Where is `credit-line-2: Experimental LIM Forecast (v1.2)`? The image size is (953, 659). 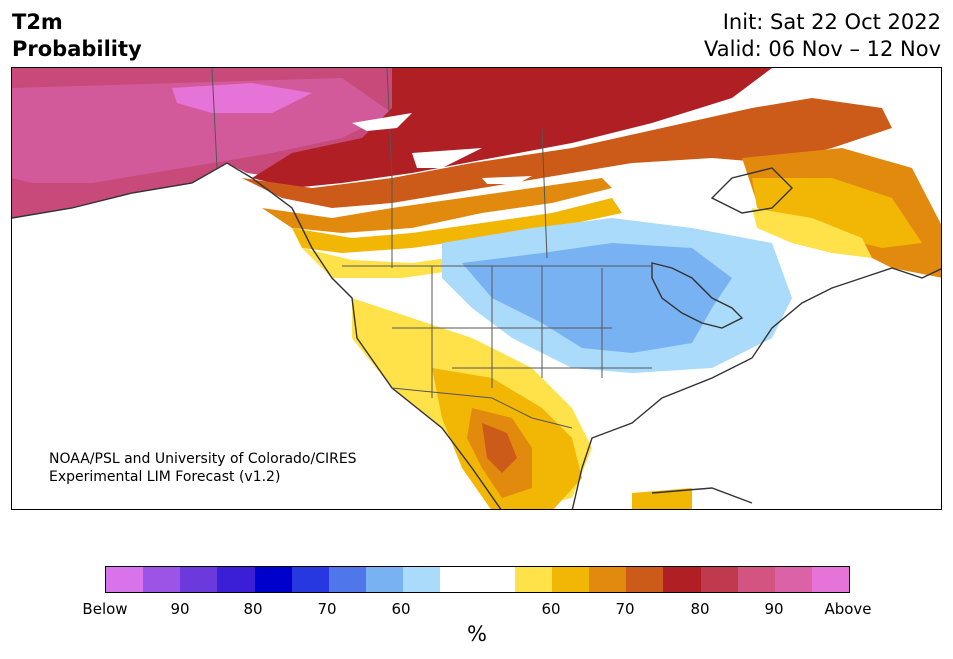 credit-line-2: Experimental LIM Forecast (v1.2) is located at coordinates (165, 477).